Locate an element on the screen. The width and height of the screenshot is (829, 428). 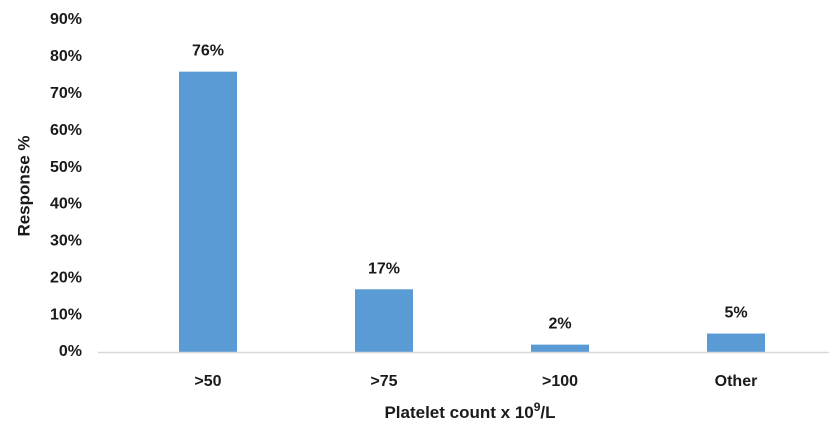
y-axis-ticks: 0% 10% 20% 30% 40% 50% 60% 70% 80% 90% is located at coordinates (66, 185).